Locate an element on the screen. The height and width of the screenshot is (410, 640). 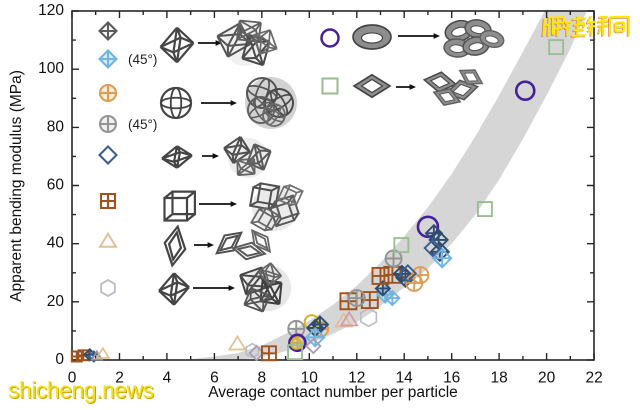
svg-text: 14 is located at coordinates (405, 378).